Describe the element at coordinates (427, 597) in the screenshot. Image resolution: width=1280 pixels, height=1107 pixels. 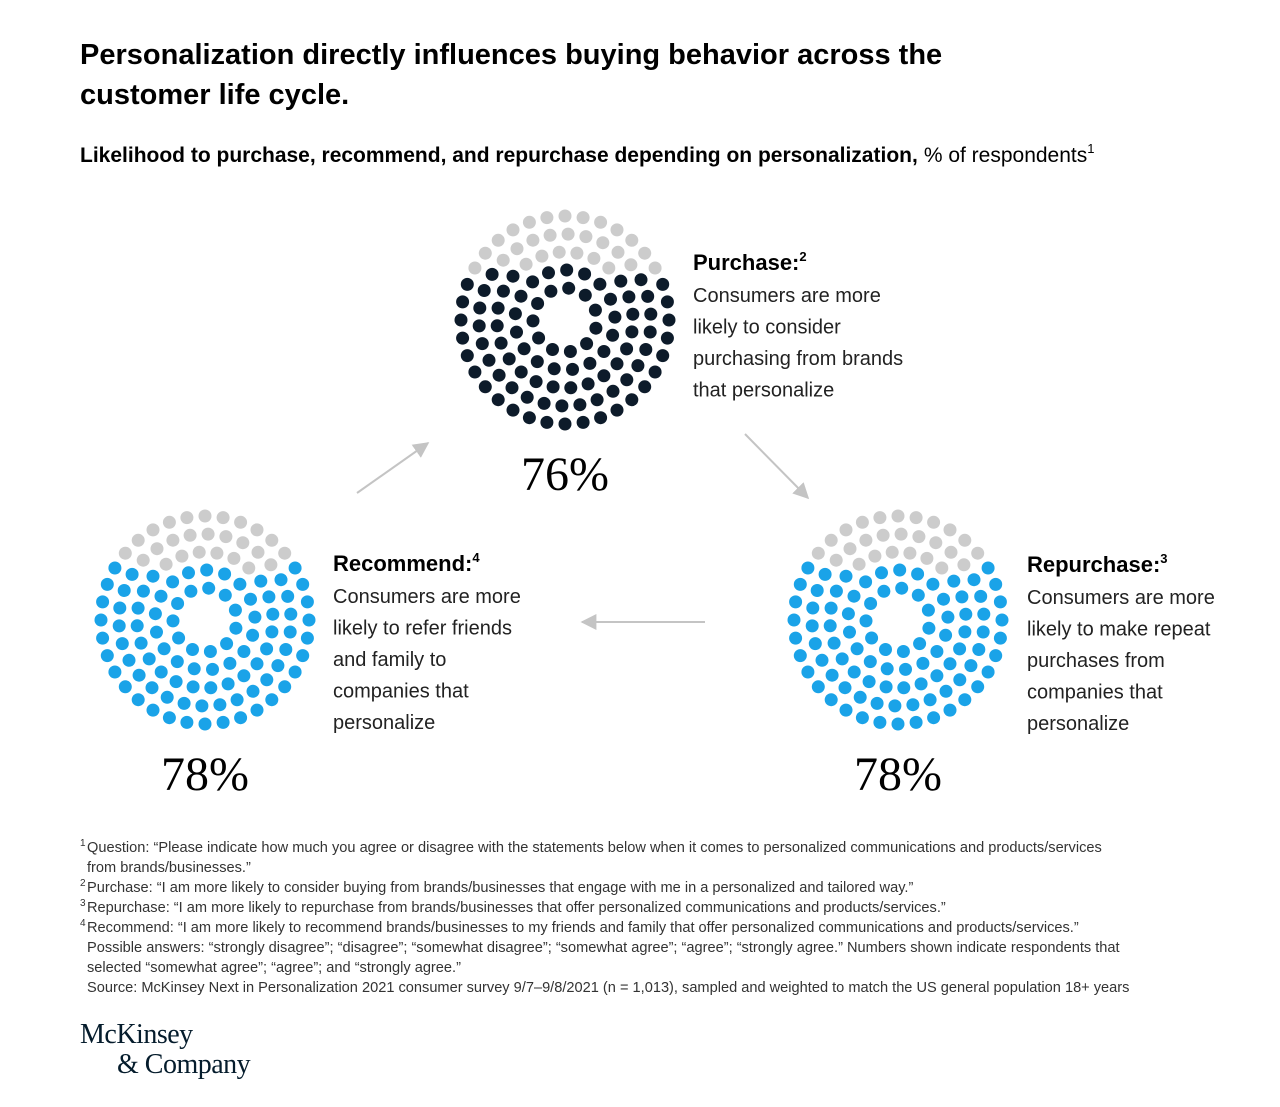
I see `category-description: Consumers are more` at that location.